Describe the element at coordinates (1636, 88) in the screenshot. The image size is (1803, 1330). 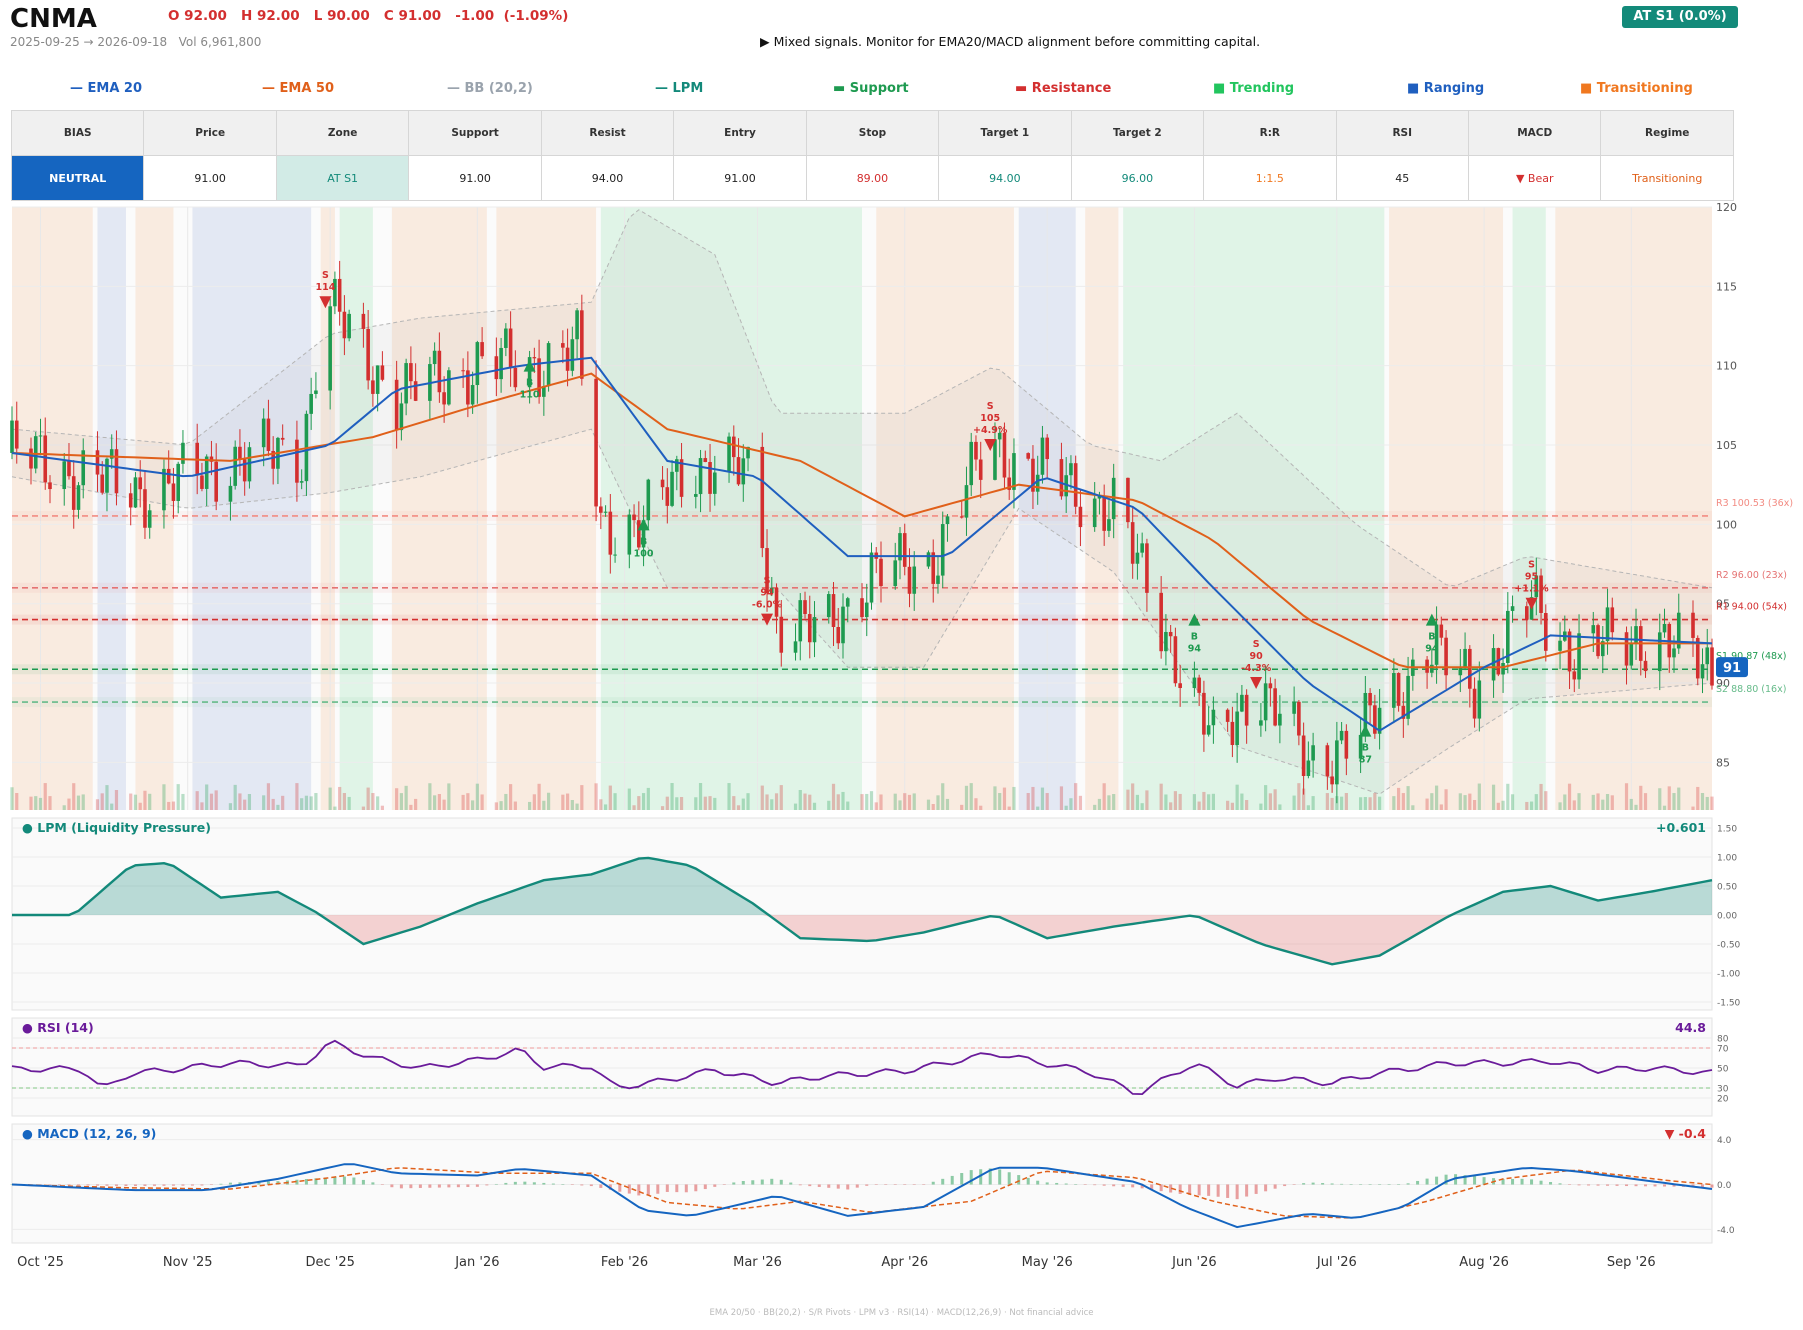
I see `legend-transitioning: ■ Transitioning` at that location.